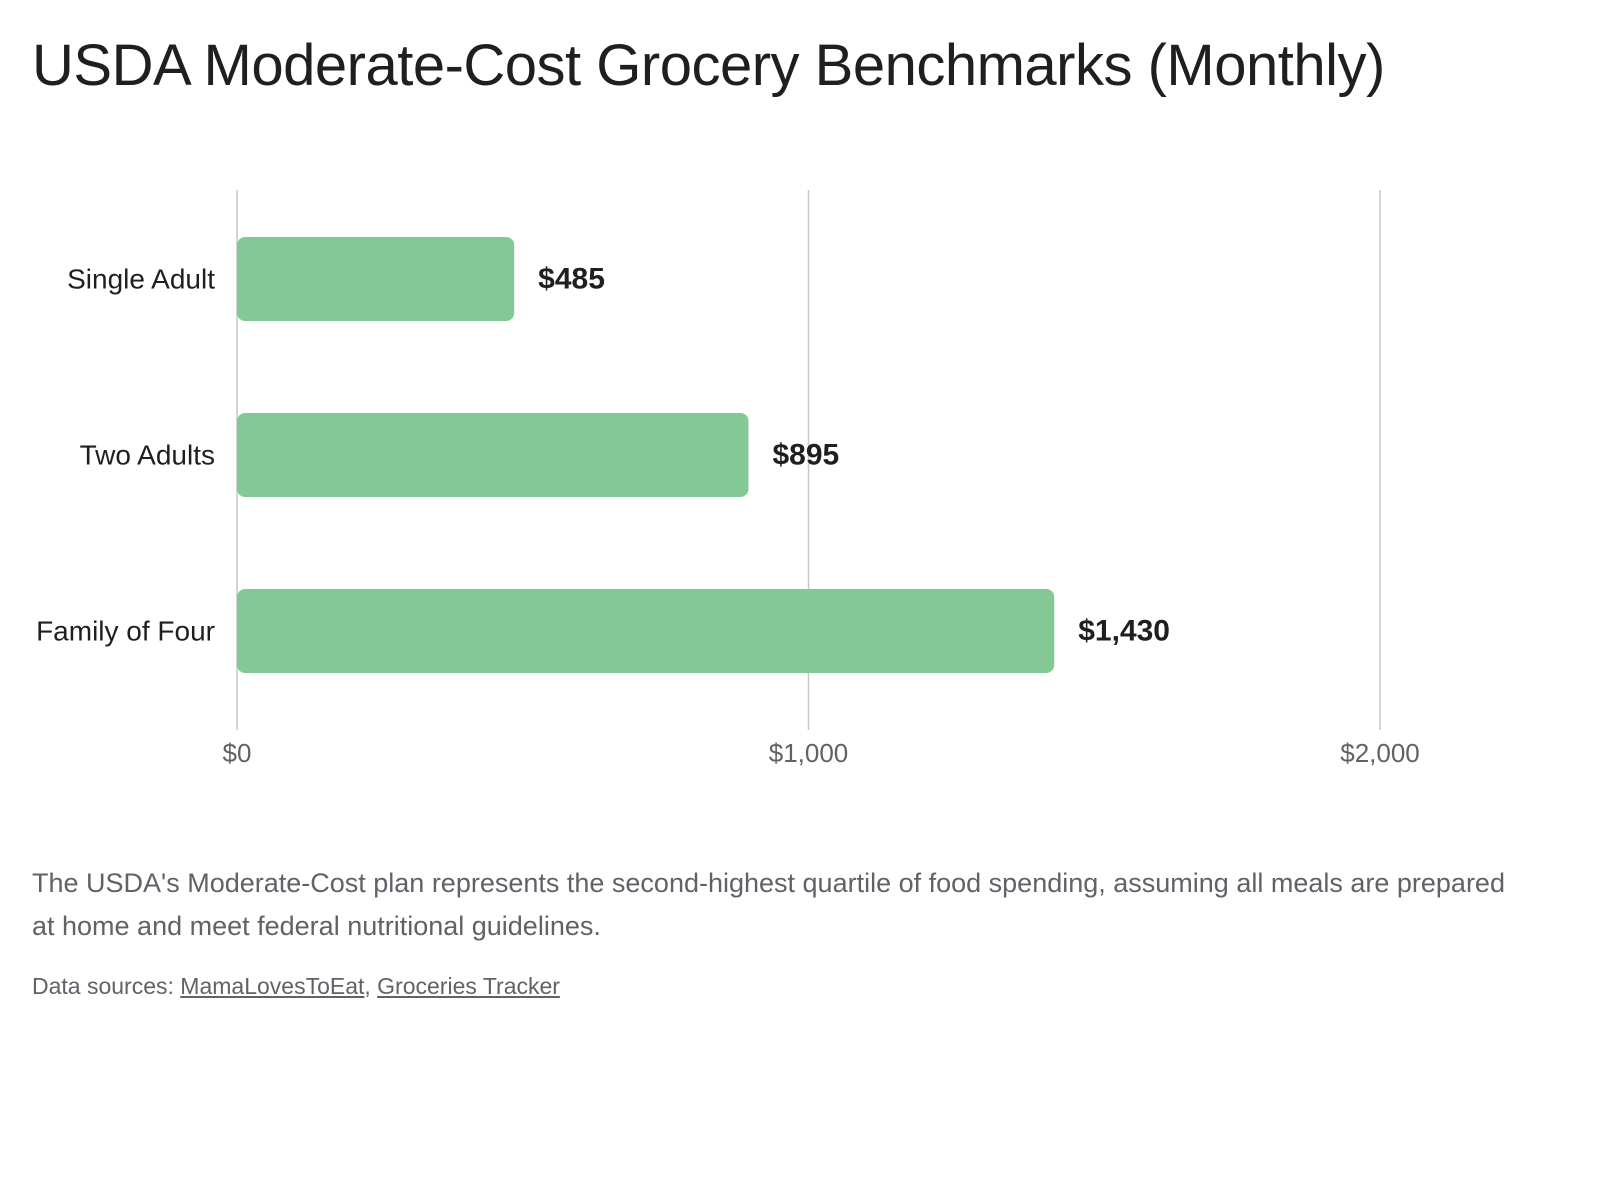  What do you see at coordinates (805, 455) in the screenshot?
I see `value-label-1: $895` at bounding box center [805, 455].